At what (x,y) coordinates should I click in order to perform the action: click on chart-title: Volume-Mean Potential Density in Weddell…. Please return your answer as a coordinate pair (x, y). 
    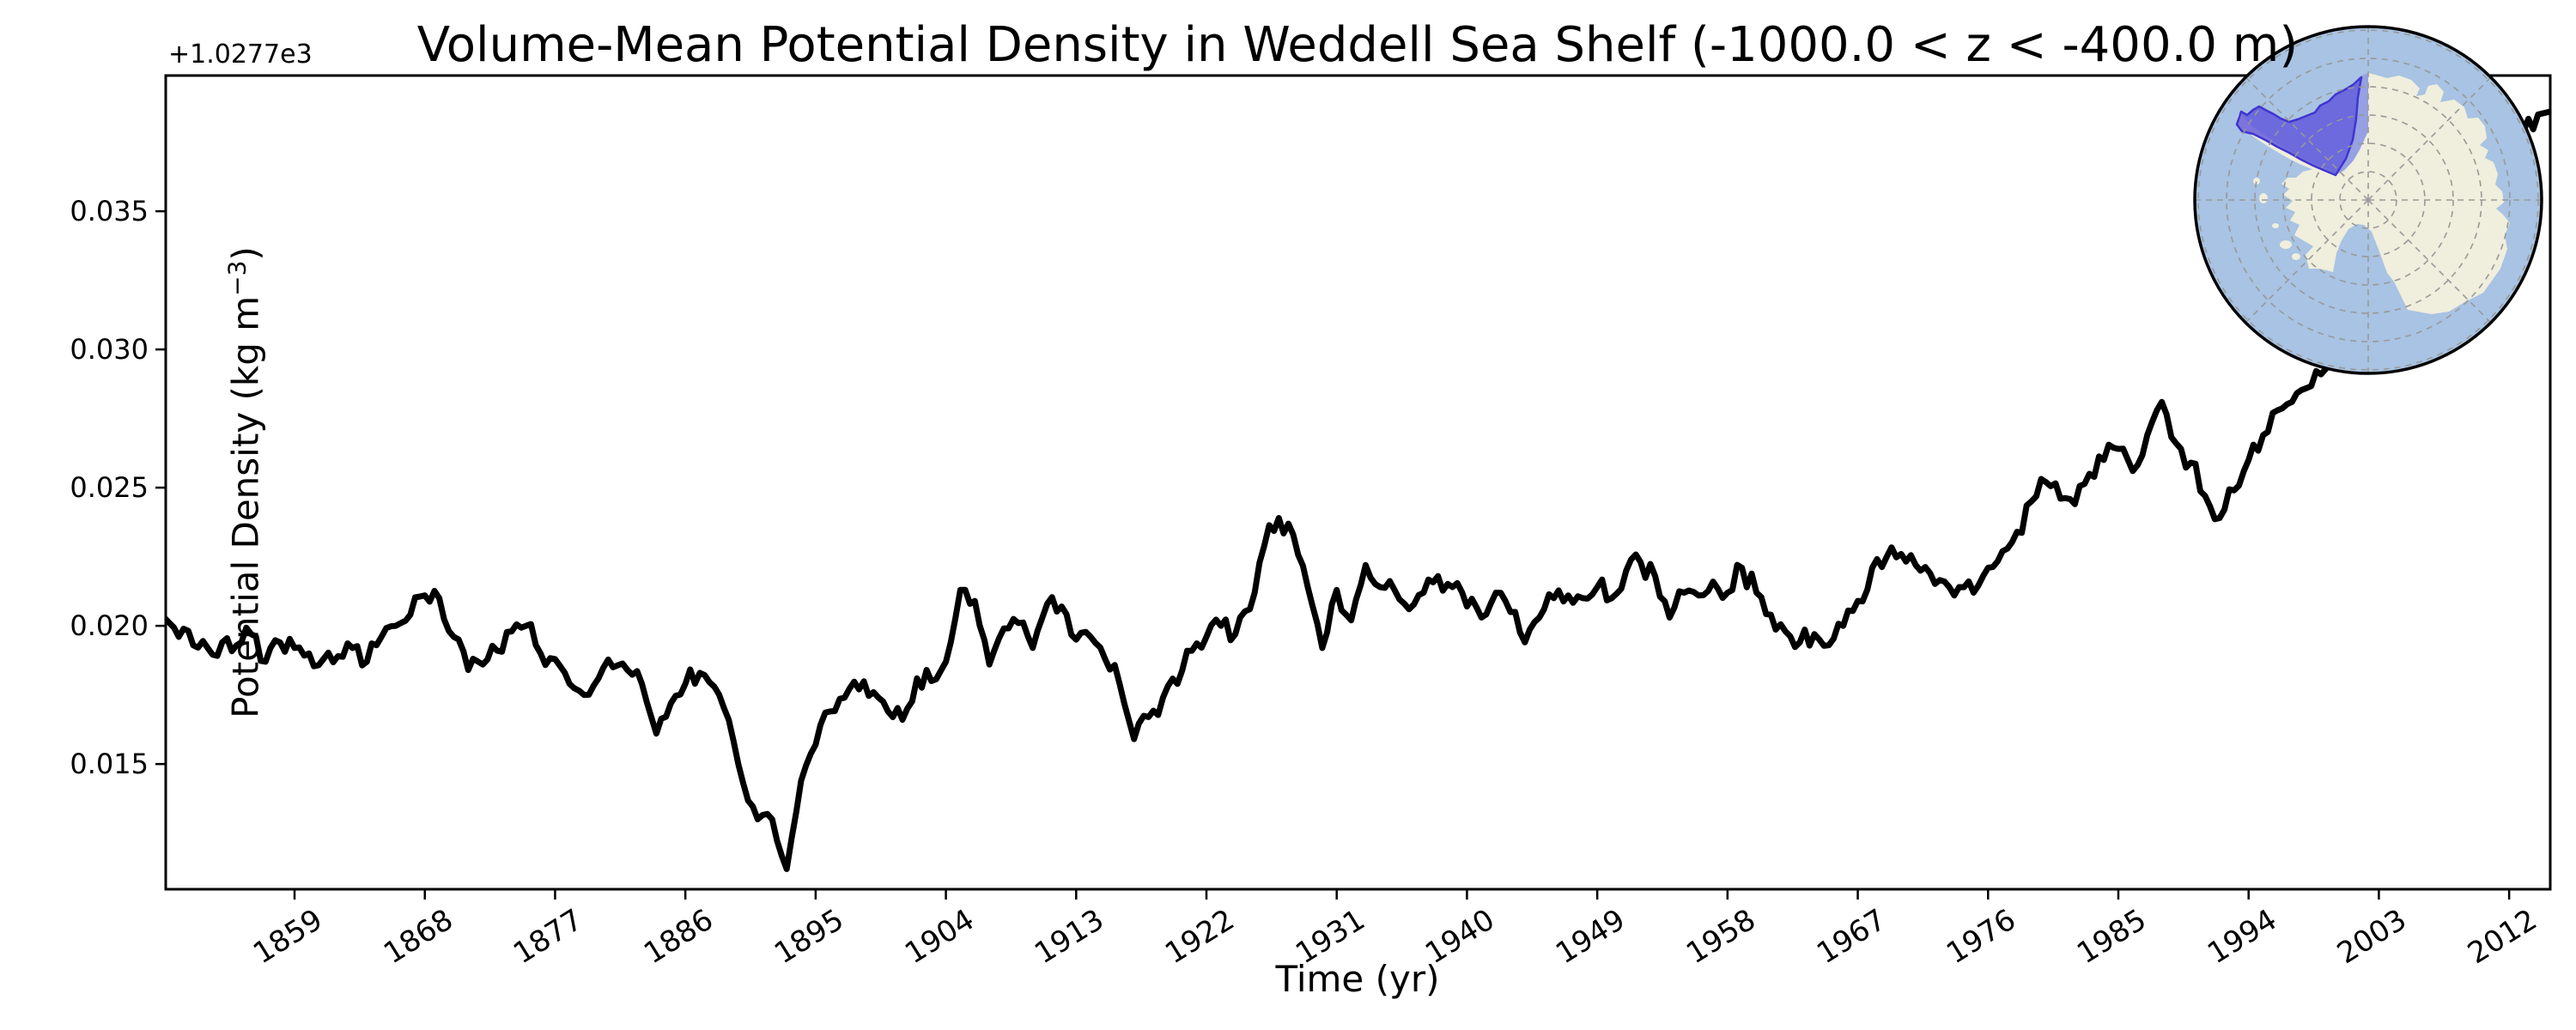
    Looking at the image, I should click on (1357, 45).